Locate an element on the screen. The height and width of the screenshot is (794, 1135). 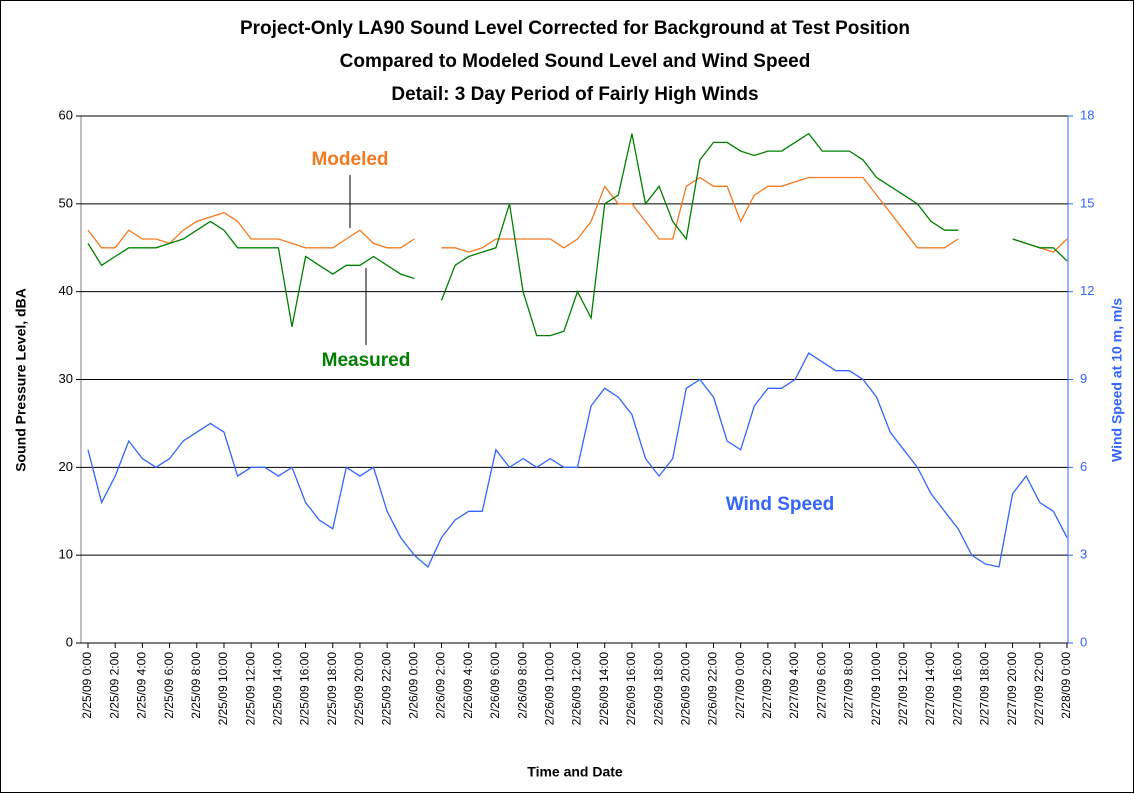
x-tick-label: 2/25/09 12:00 is located at coordinates (250, 689).